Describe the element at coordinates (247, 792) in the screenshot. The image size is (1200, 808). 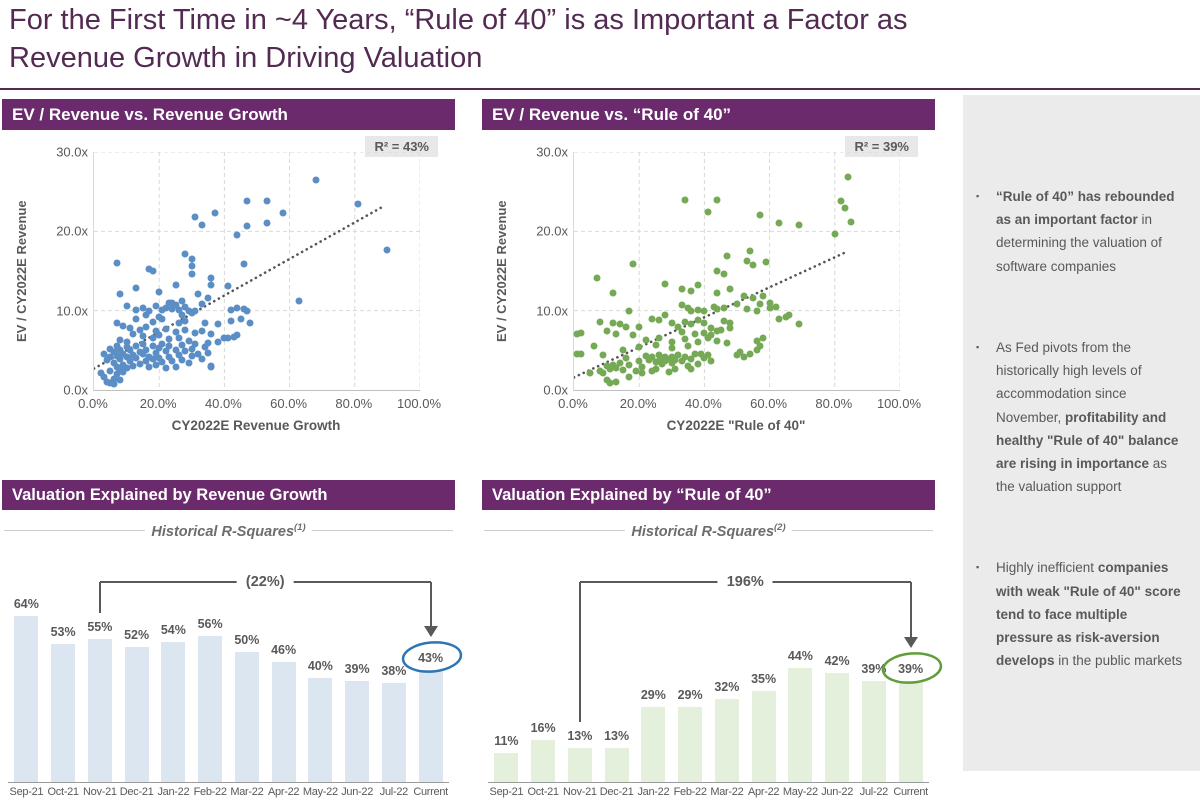
I see `category-label: Mar-22` at that location.